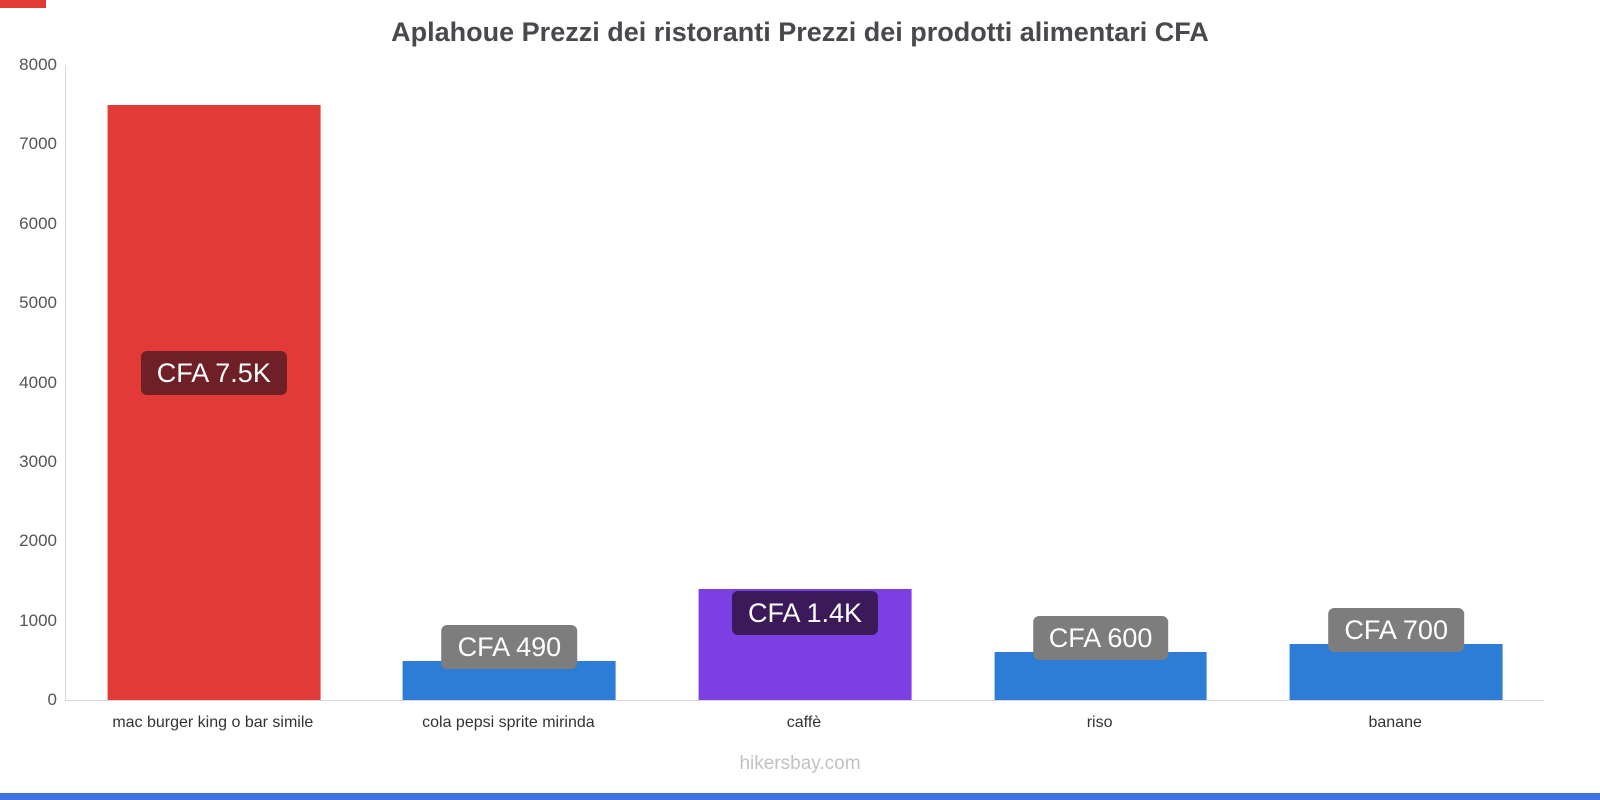 This screenshot has height=800, width=1600. What do you see at coordinates (213, 722) in the screenshot?
I see `x-axis-label: mac burger king o bar simile` at bounding box center [213, 722].